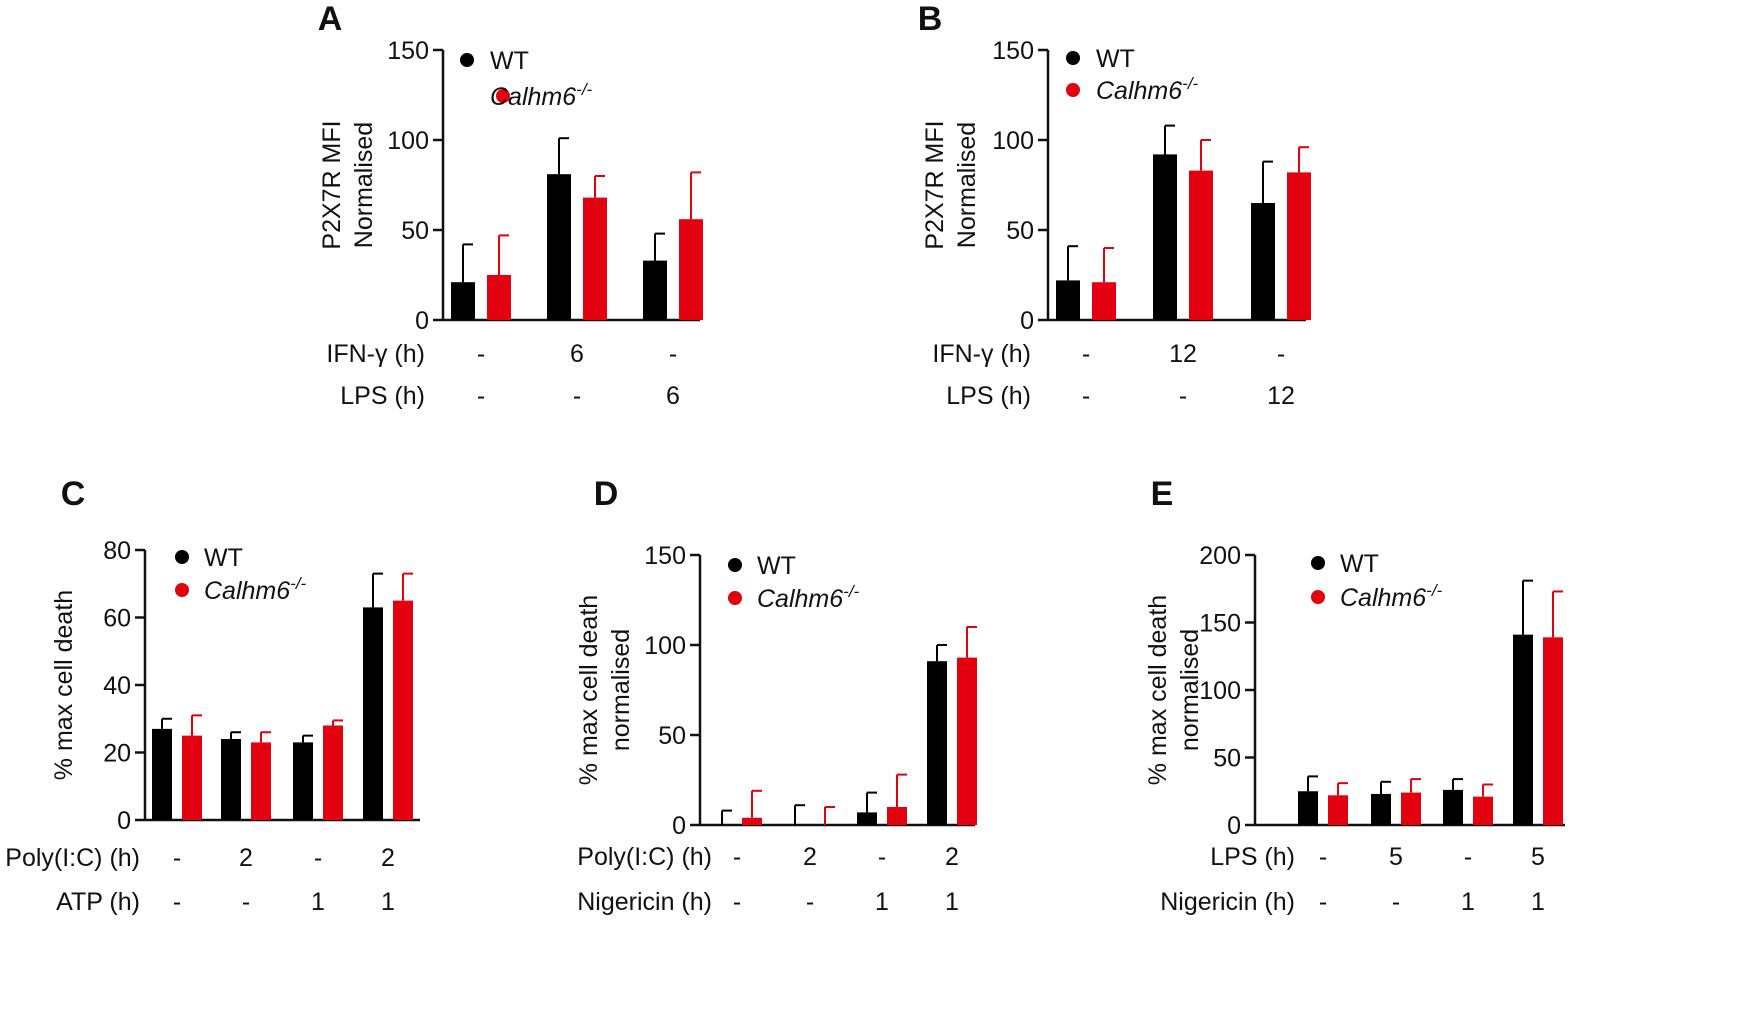  Describe the element at coordinates (981, 354) in the screenshot. I see `condition-label: IFN-γ (h)` at that location.